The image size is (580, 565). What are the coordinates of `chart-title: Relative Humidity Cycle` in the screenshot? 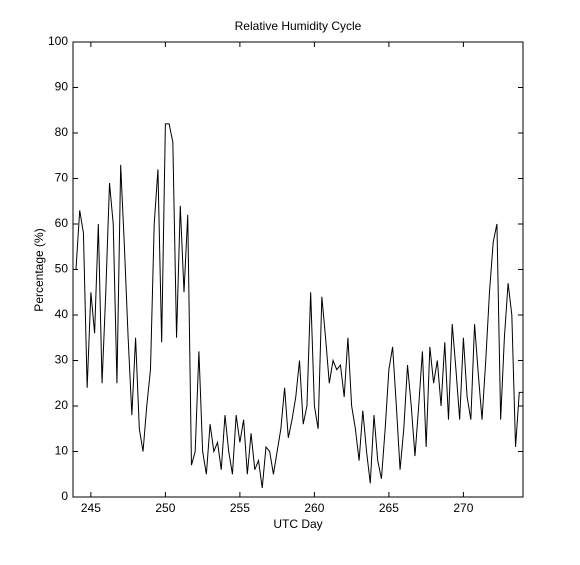 It's located at (298, 26).